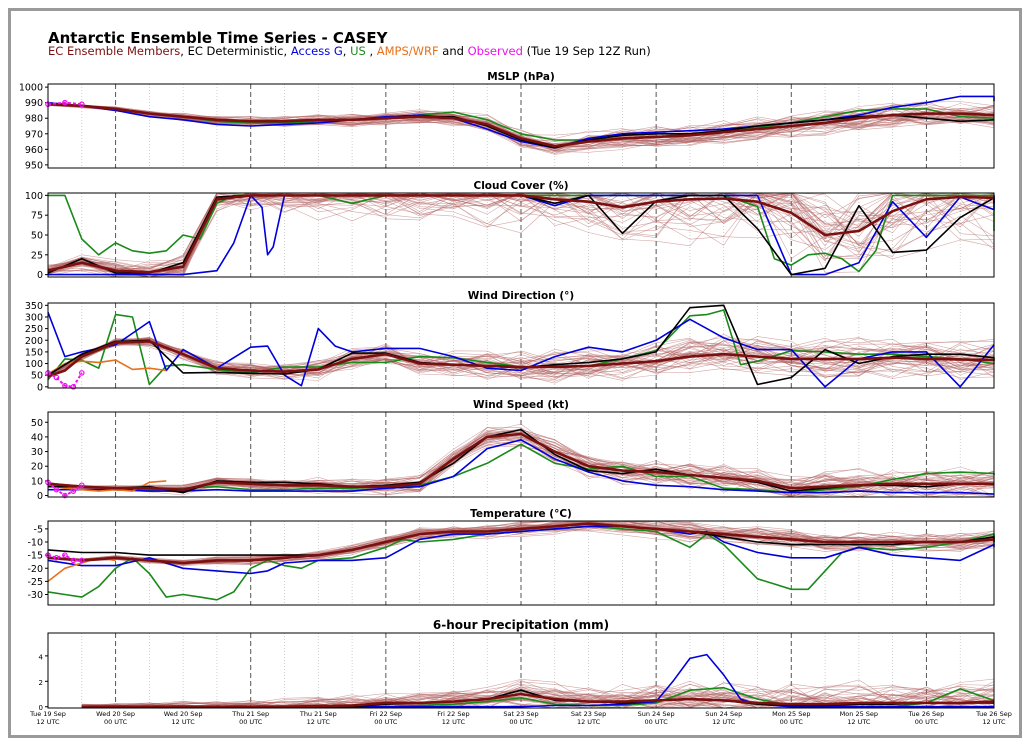 The width and height of the screenshot is (1034, 748). Describe the element at coordinates (34, 119) in the screenshot. I see `y-tick-label: 980` at that location.